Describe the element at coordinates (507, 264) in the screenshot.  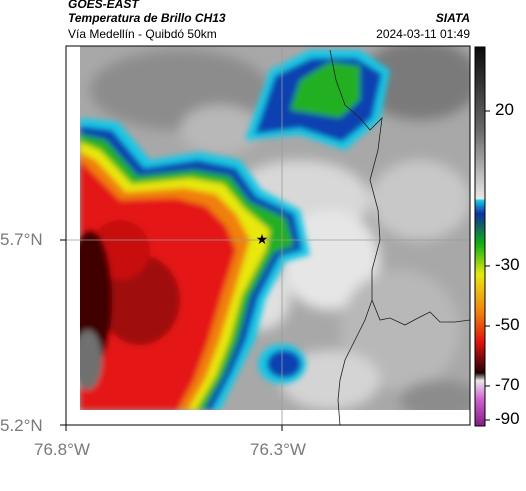
I see `colorbar-tick-minus30: -30` at that location.